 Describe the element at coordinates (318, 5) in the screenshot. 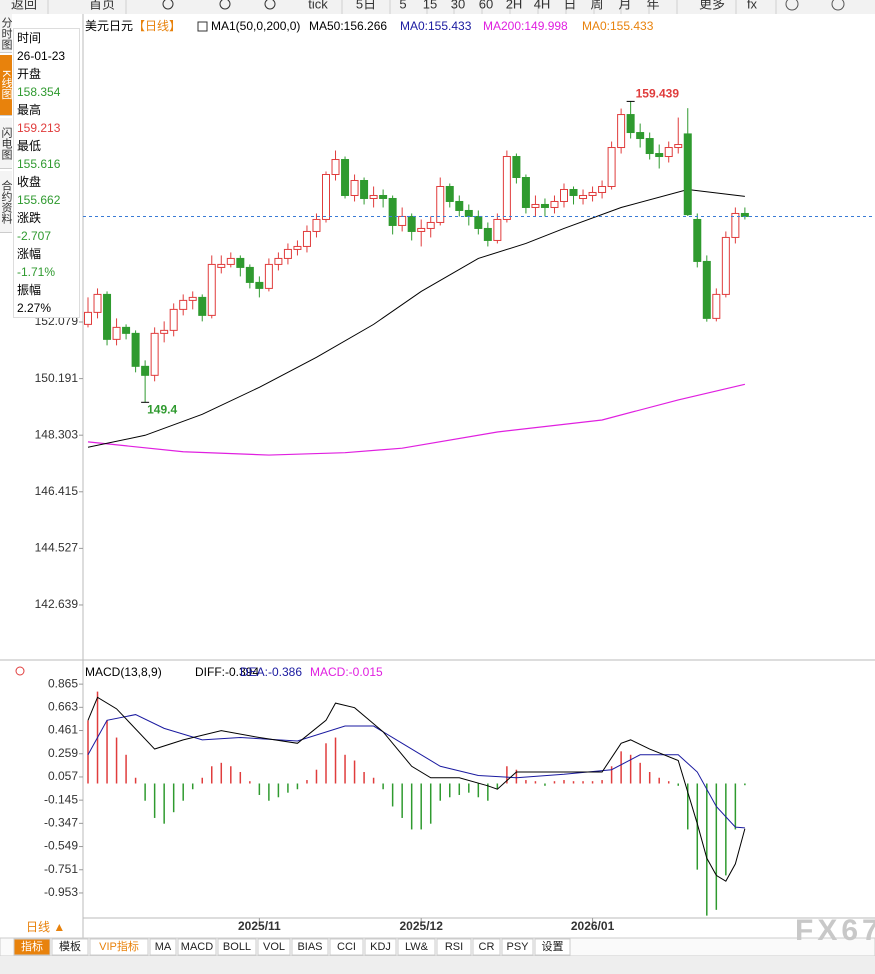

I see `toolbar-item: tick` at that location.